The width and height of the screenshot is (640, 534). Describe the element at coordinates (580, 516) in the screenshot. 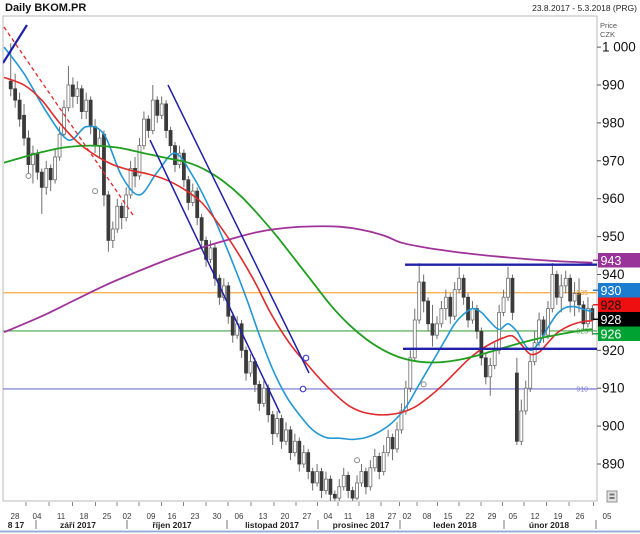

I see `day-label: 26` at that location.